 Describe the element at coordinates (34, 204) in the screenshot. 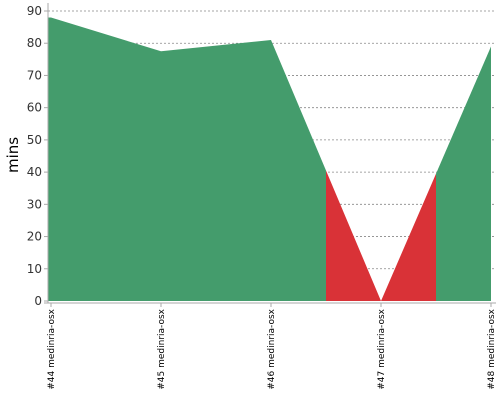

I see `y-tick-label: 30` at that location.